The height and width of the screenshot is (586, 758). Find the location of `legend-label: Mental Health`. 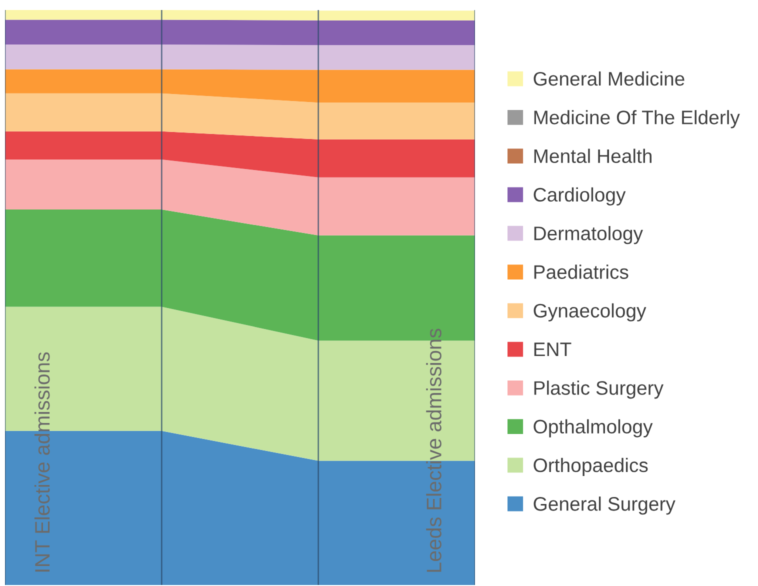

legend-label: Mental Health is located at coordinates (593, 156).